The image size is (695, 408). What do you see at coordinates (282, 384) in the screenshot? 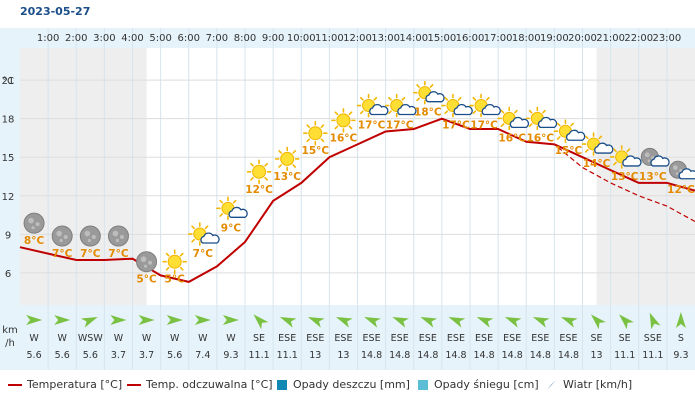
I see `rain-swatch` at bounding box center [282, 384].